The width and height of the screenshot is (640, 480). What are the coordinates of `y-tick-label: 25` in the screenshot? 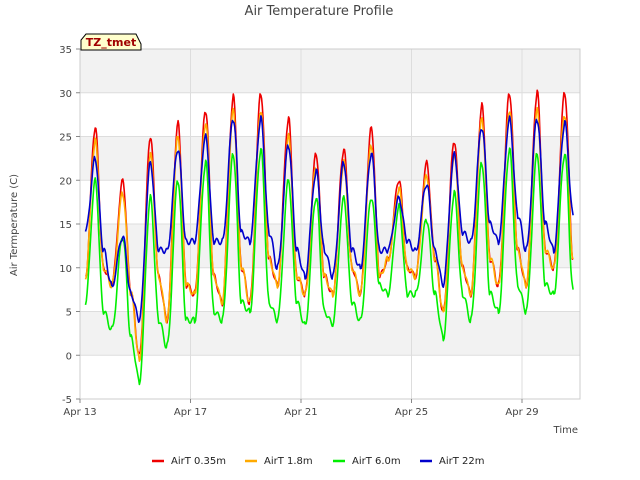 It's located at (65, 138).